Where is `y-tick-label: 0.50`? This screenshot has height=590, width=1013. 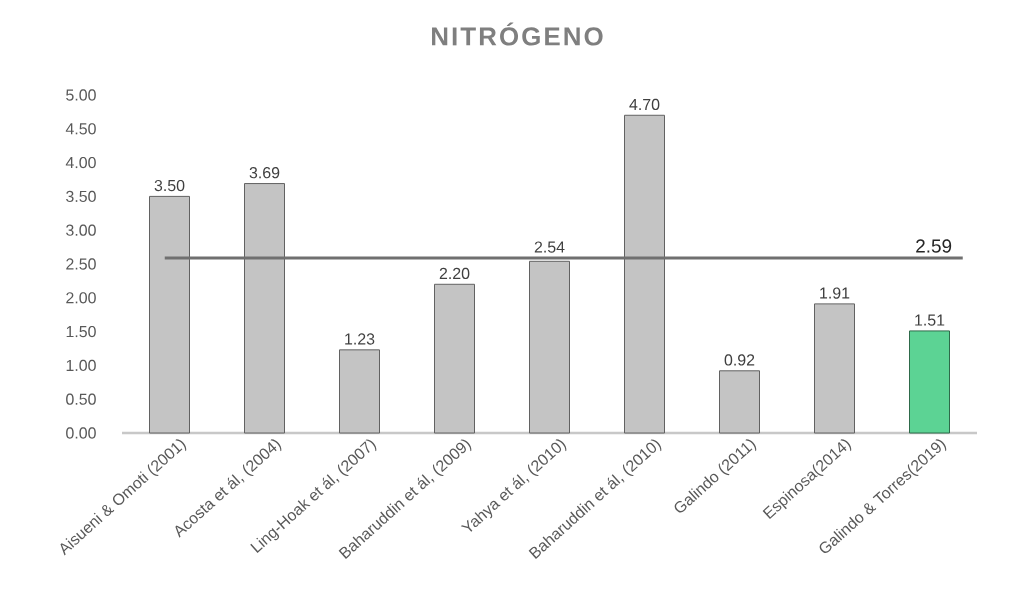
y-tick-label: 0.50 is located at coordinates (81, 399).